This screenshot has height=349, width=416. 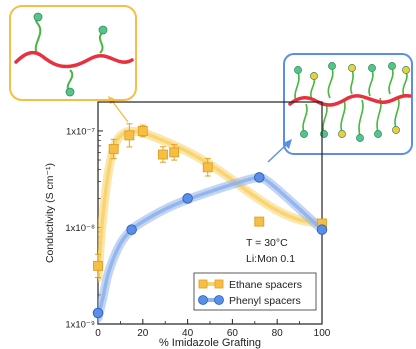 I want to click on ethane-inset, so click(x=73, y=53).